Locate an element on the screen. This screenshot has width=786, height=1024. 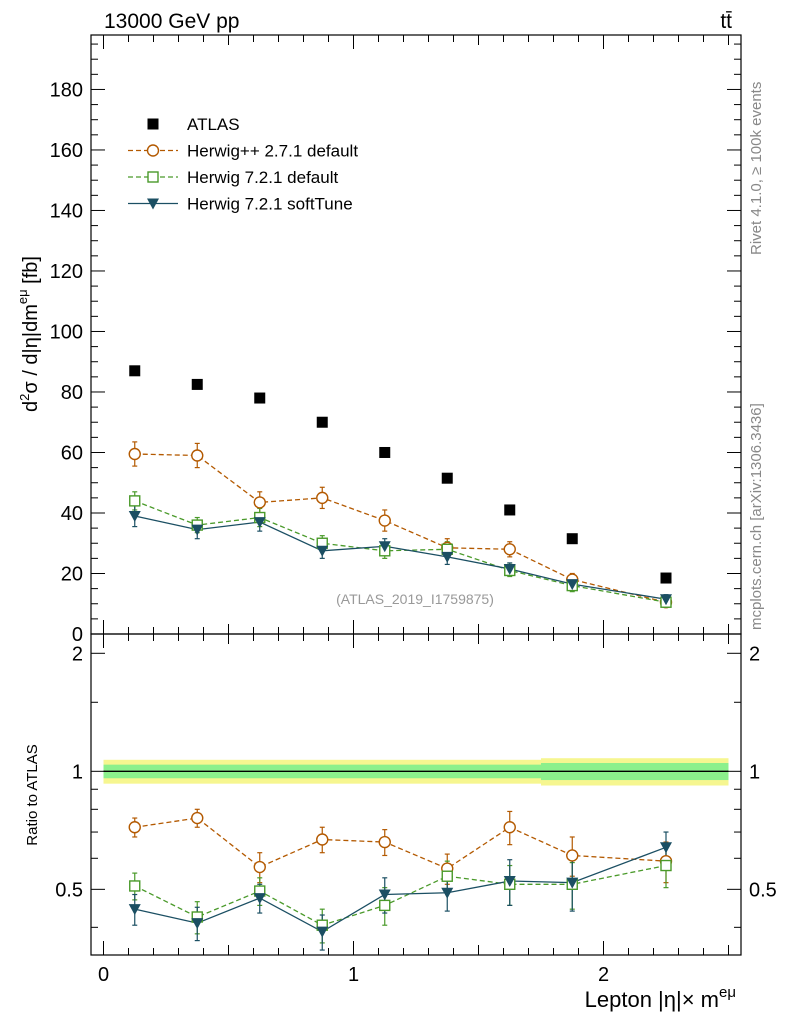
y-tick-label: 140 is located at coordinates (66, 211).